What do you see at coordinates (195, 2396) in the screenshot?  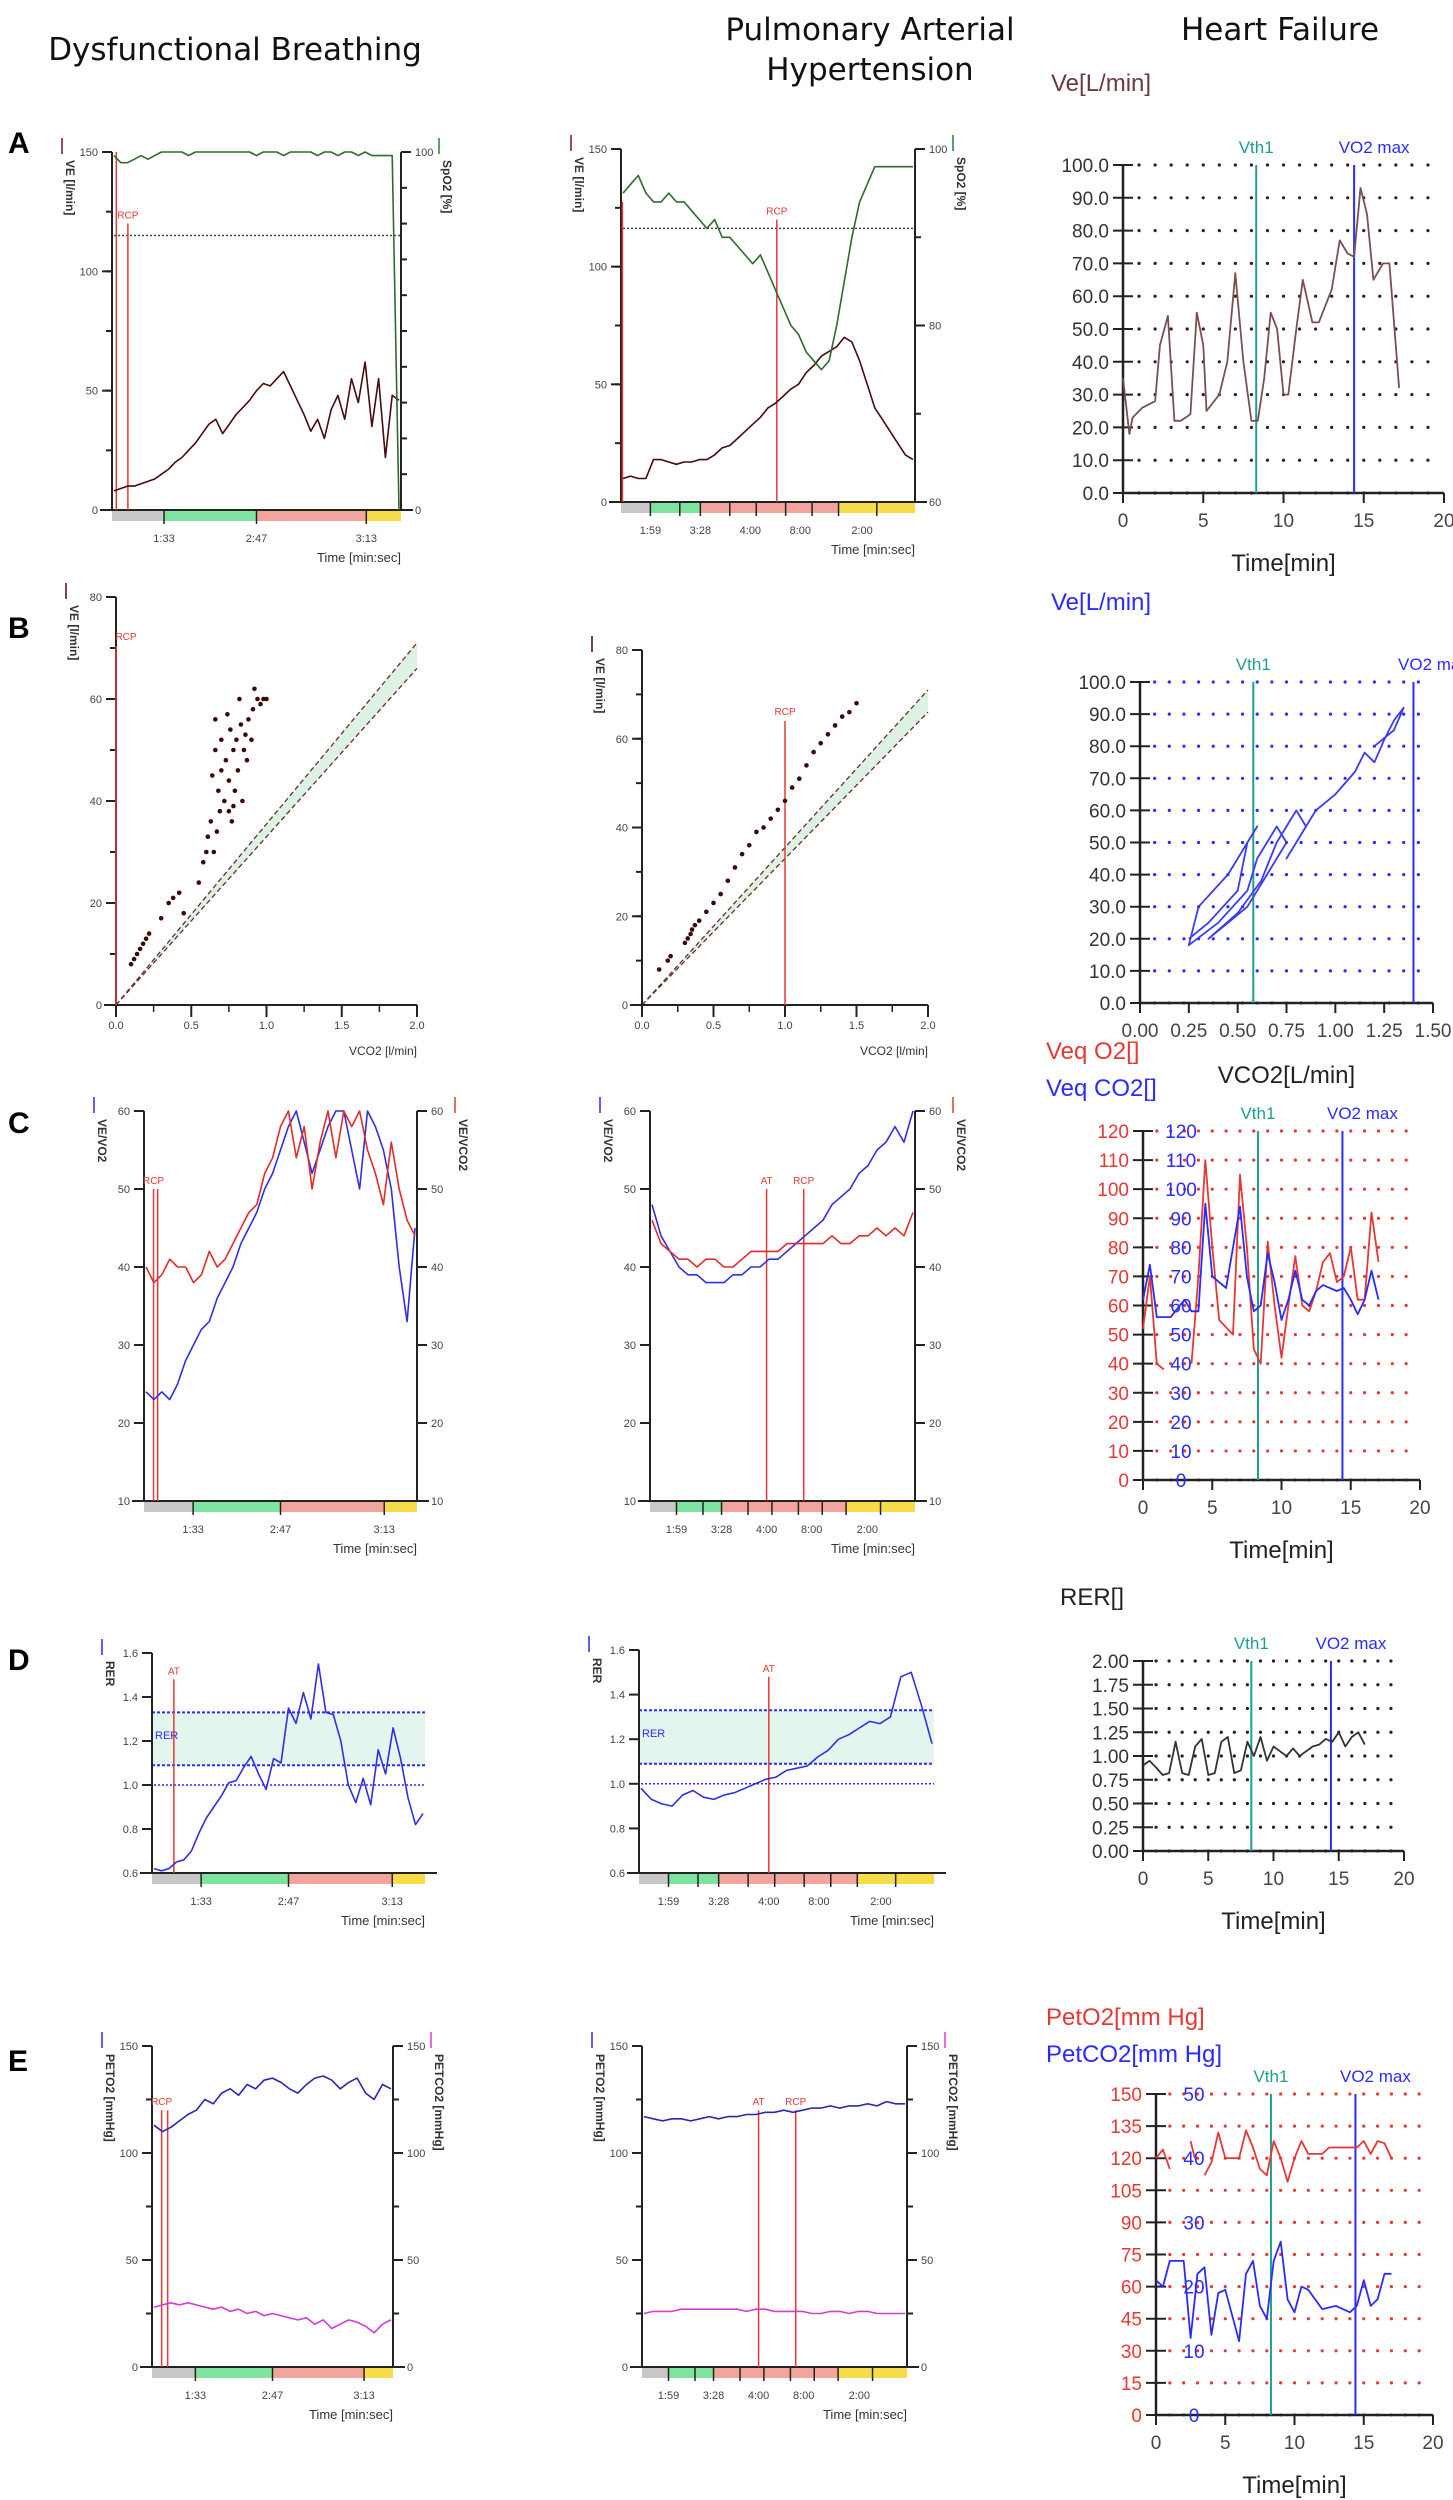 I see `x-tick-label: 1:33` at bounding box center [195, 2396].